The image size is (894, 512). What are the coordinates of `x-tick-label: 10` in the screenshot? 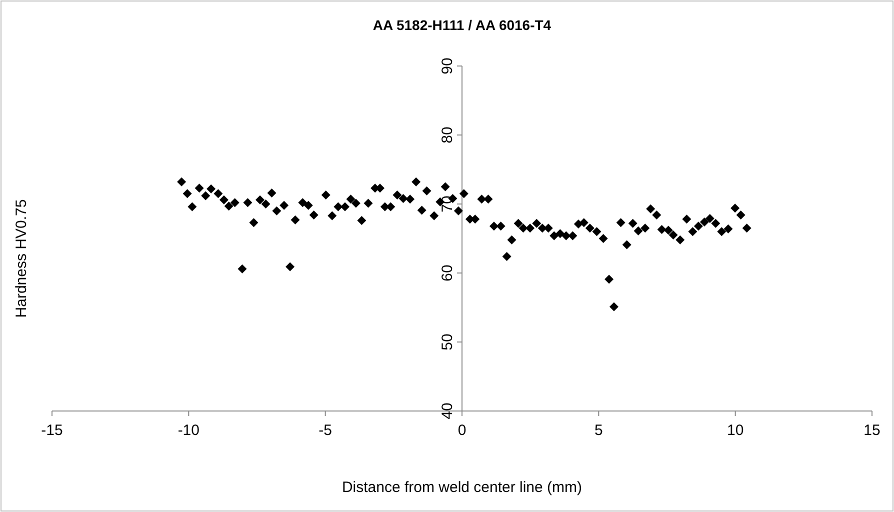 It's located at (735, 430).